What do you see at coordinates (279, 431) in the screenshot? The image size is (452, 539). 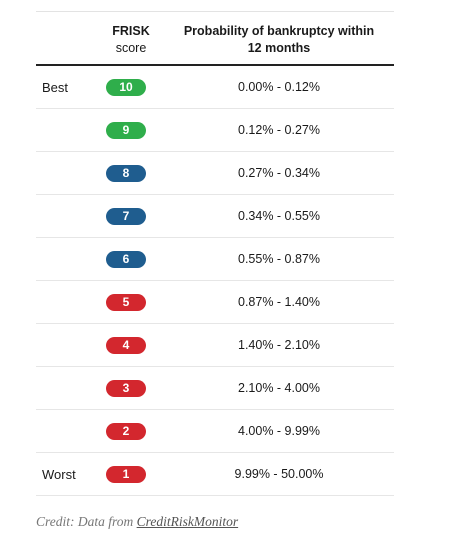 I see `probability-range: 4.00% - 9.99%` at bounding box center [279, 431].